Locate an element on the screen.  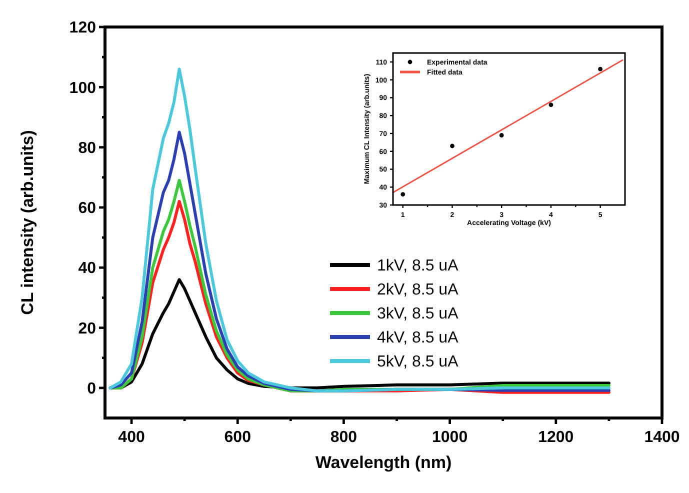
x-tick-label: 1400 is located at coordinates (662, 437).